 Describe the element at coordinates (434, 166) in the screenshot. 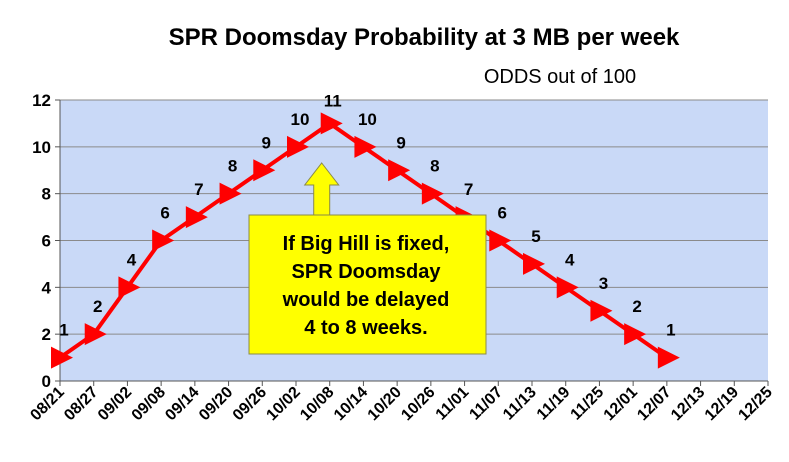

I see `data-label-11: 8` at that location.